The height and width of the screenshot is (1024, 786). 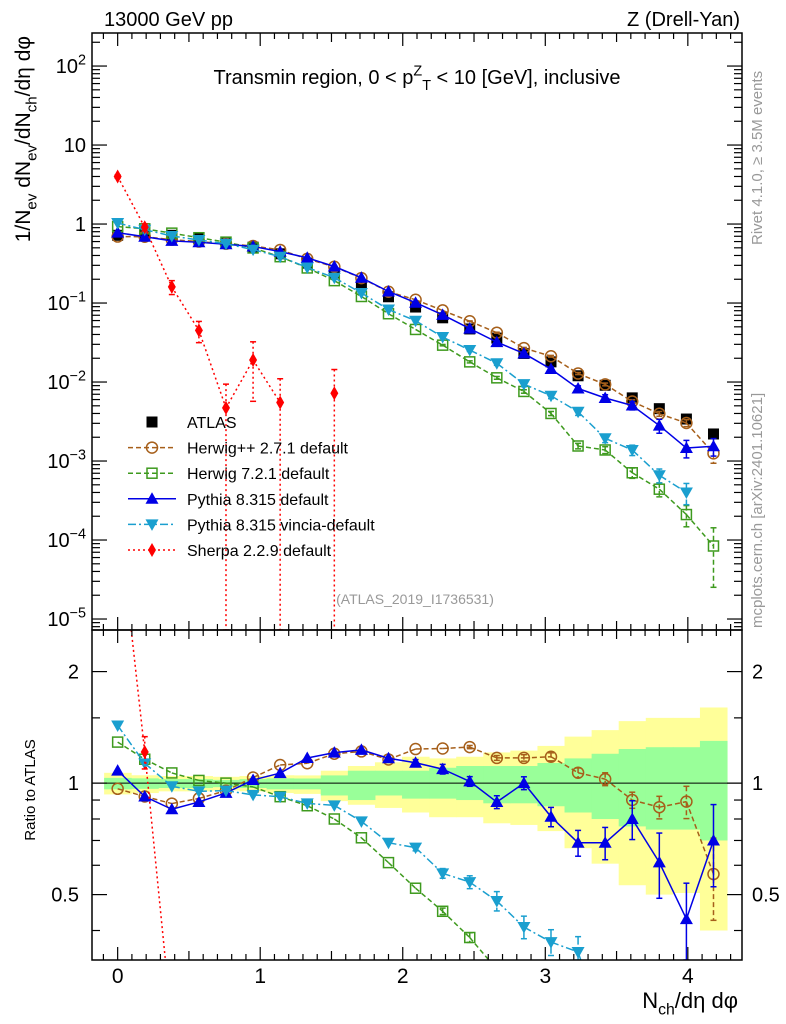 I want to click on y-tick-label: 10⁻¹, so click(x=66, y=302).